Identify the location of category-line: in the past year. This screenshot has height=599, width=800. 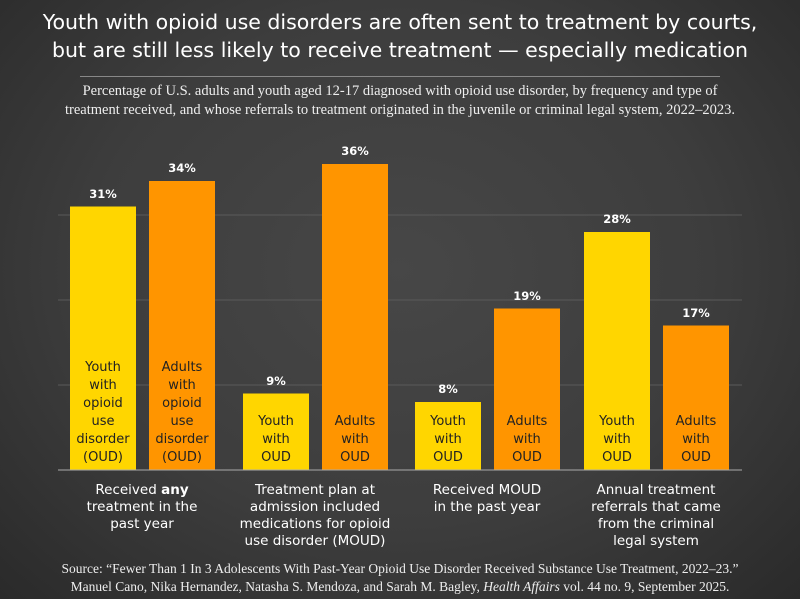
(487, 507).